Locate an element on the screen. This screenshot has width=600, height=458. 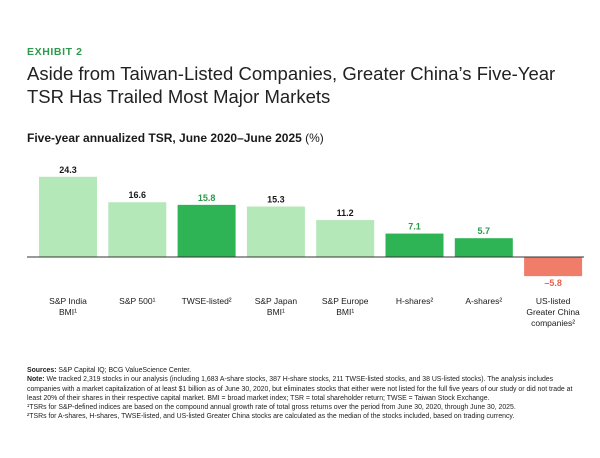
data-label: 15.3 is located at coordinates (276, 200).